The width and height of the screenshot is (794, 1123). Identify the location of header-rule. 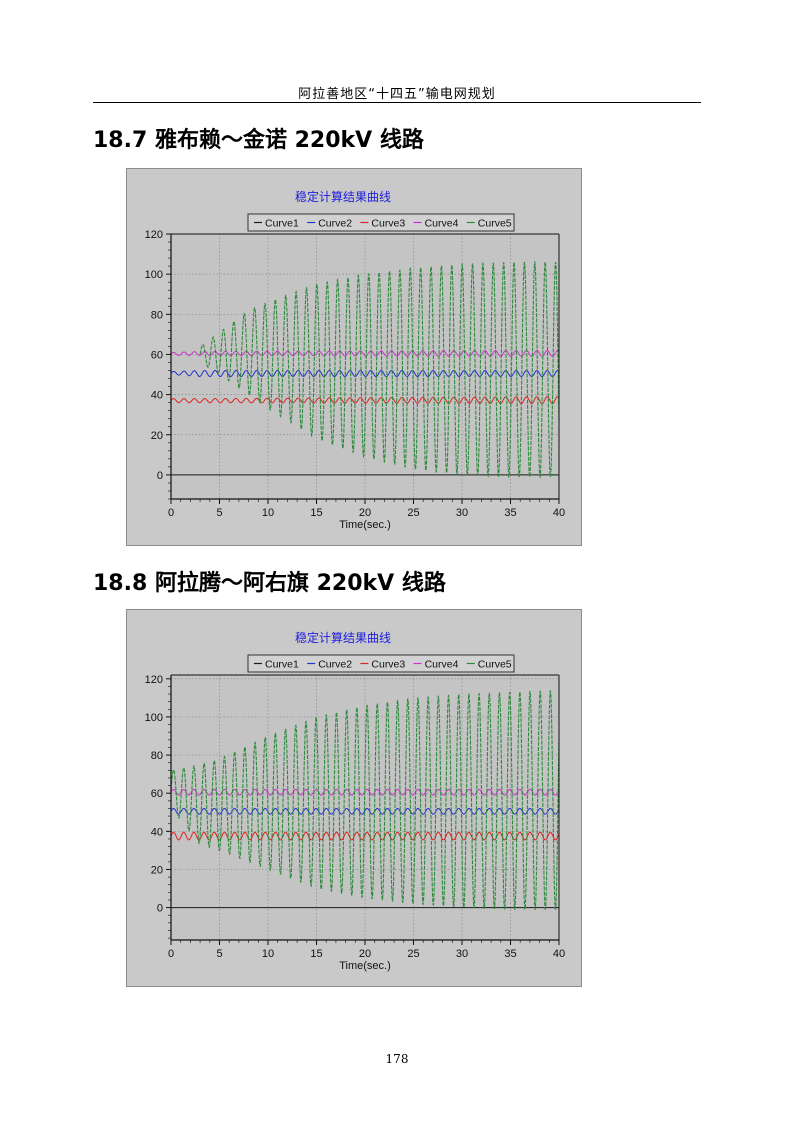
(397, 102).